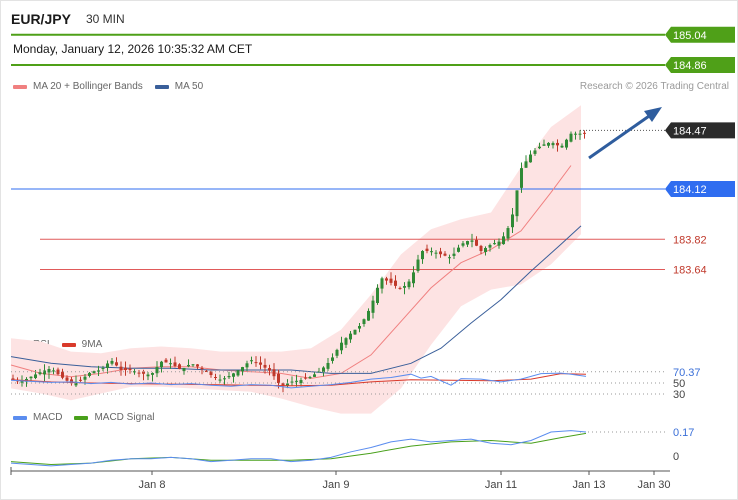 The width and height of the screenshot is (738, 500). I want to click on symbol-title: EUR/JPY, so click(41, 19).